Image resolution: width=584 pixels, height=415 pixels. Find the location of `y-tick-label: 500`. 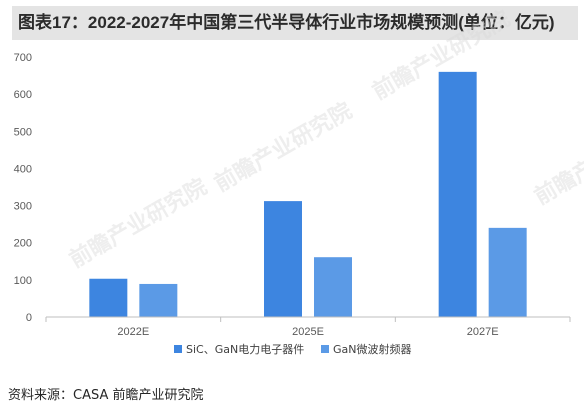

y-tick-label: 500 is located at coordinates (23, 132).